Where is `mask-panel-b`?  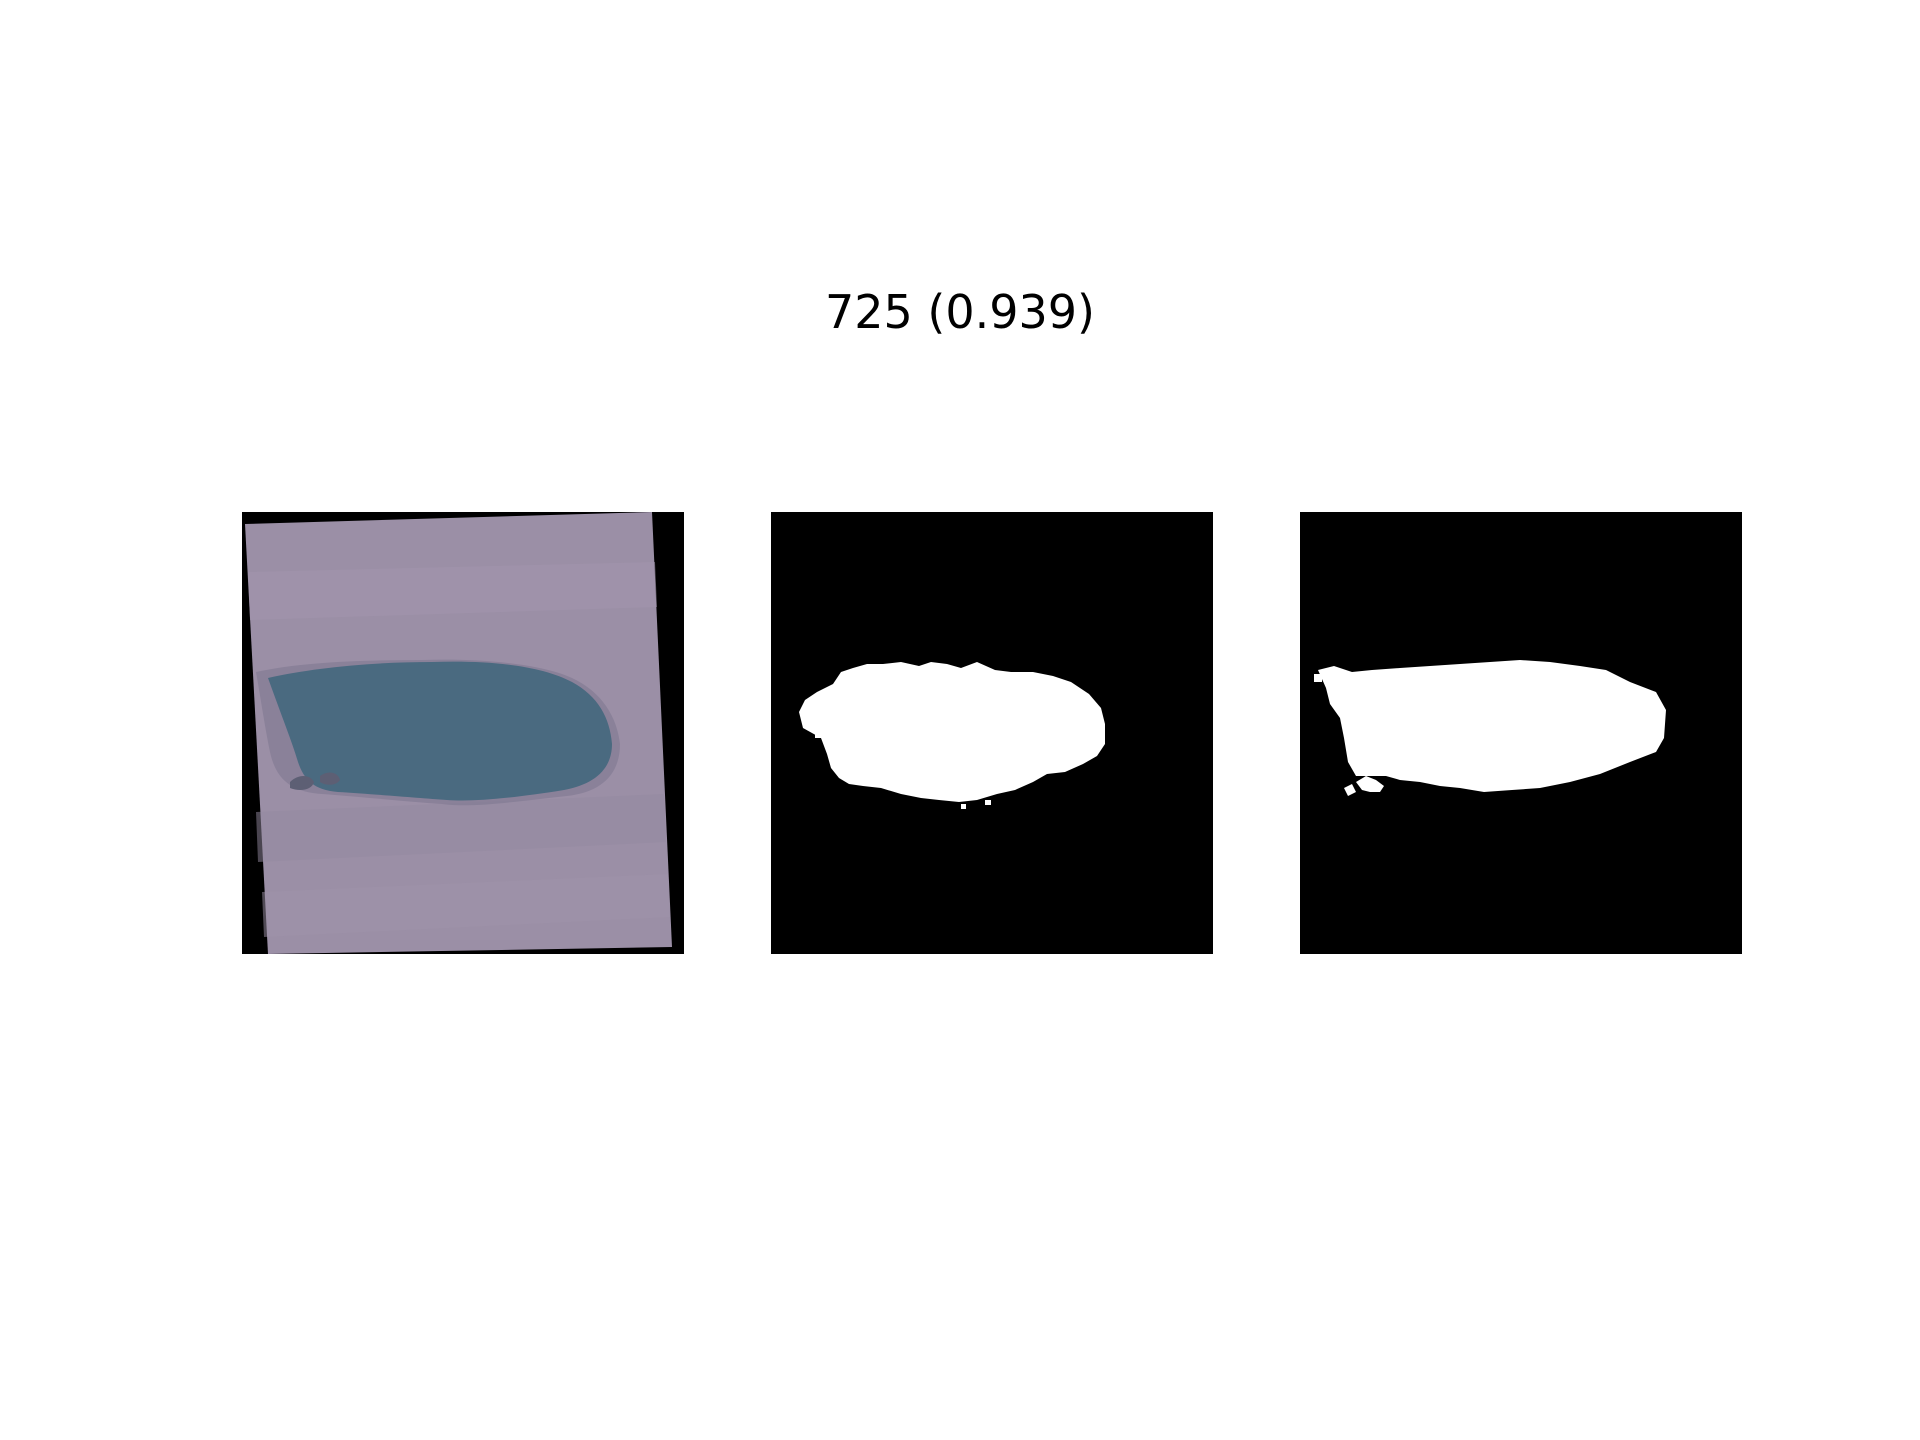
mask-panel-b is located at coordinates (1521, 733).